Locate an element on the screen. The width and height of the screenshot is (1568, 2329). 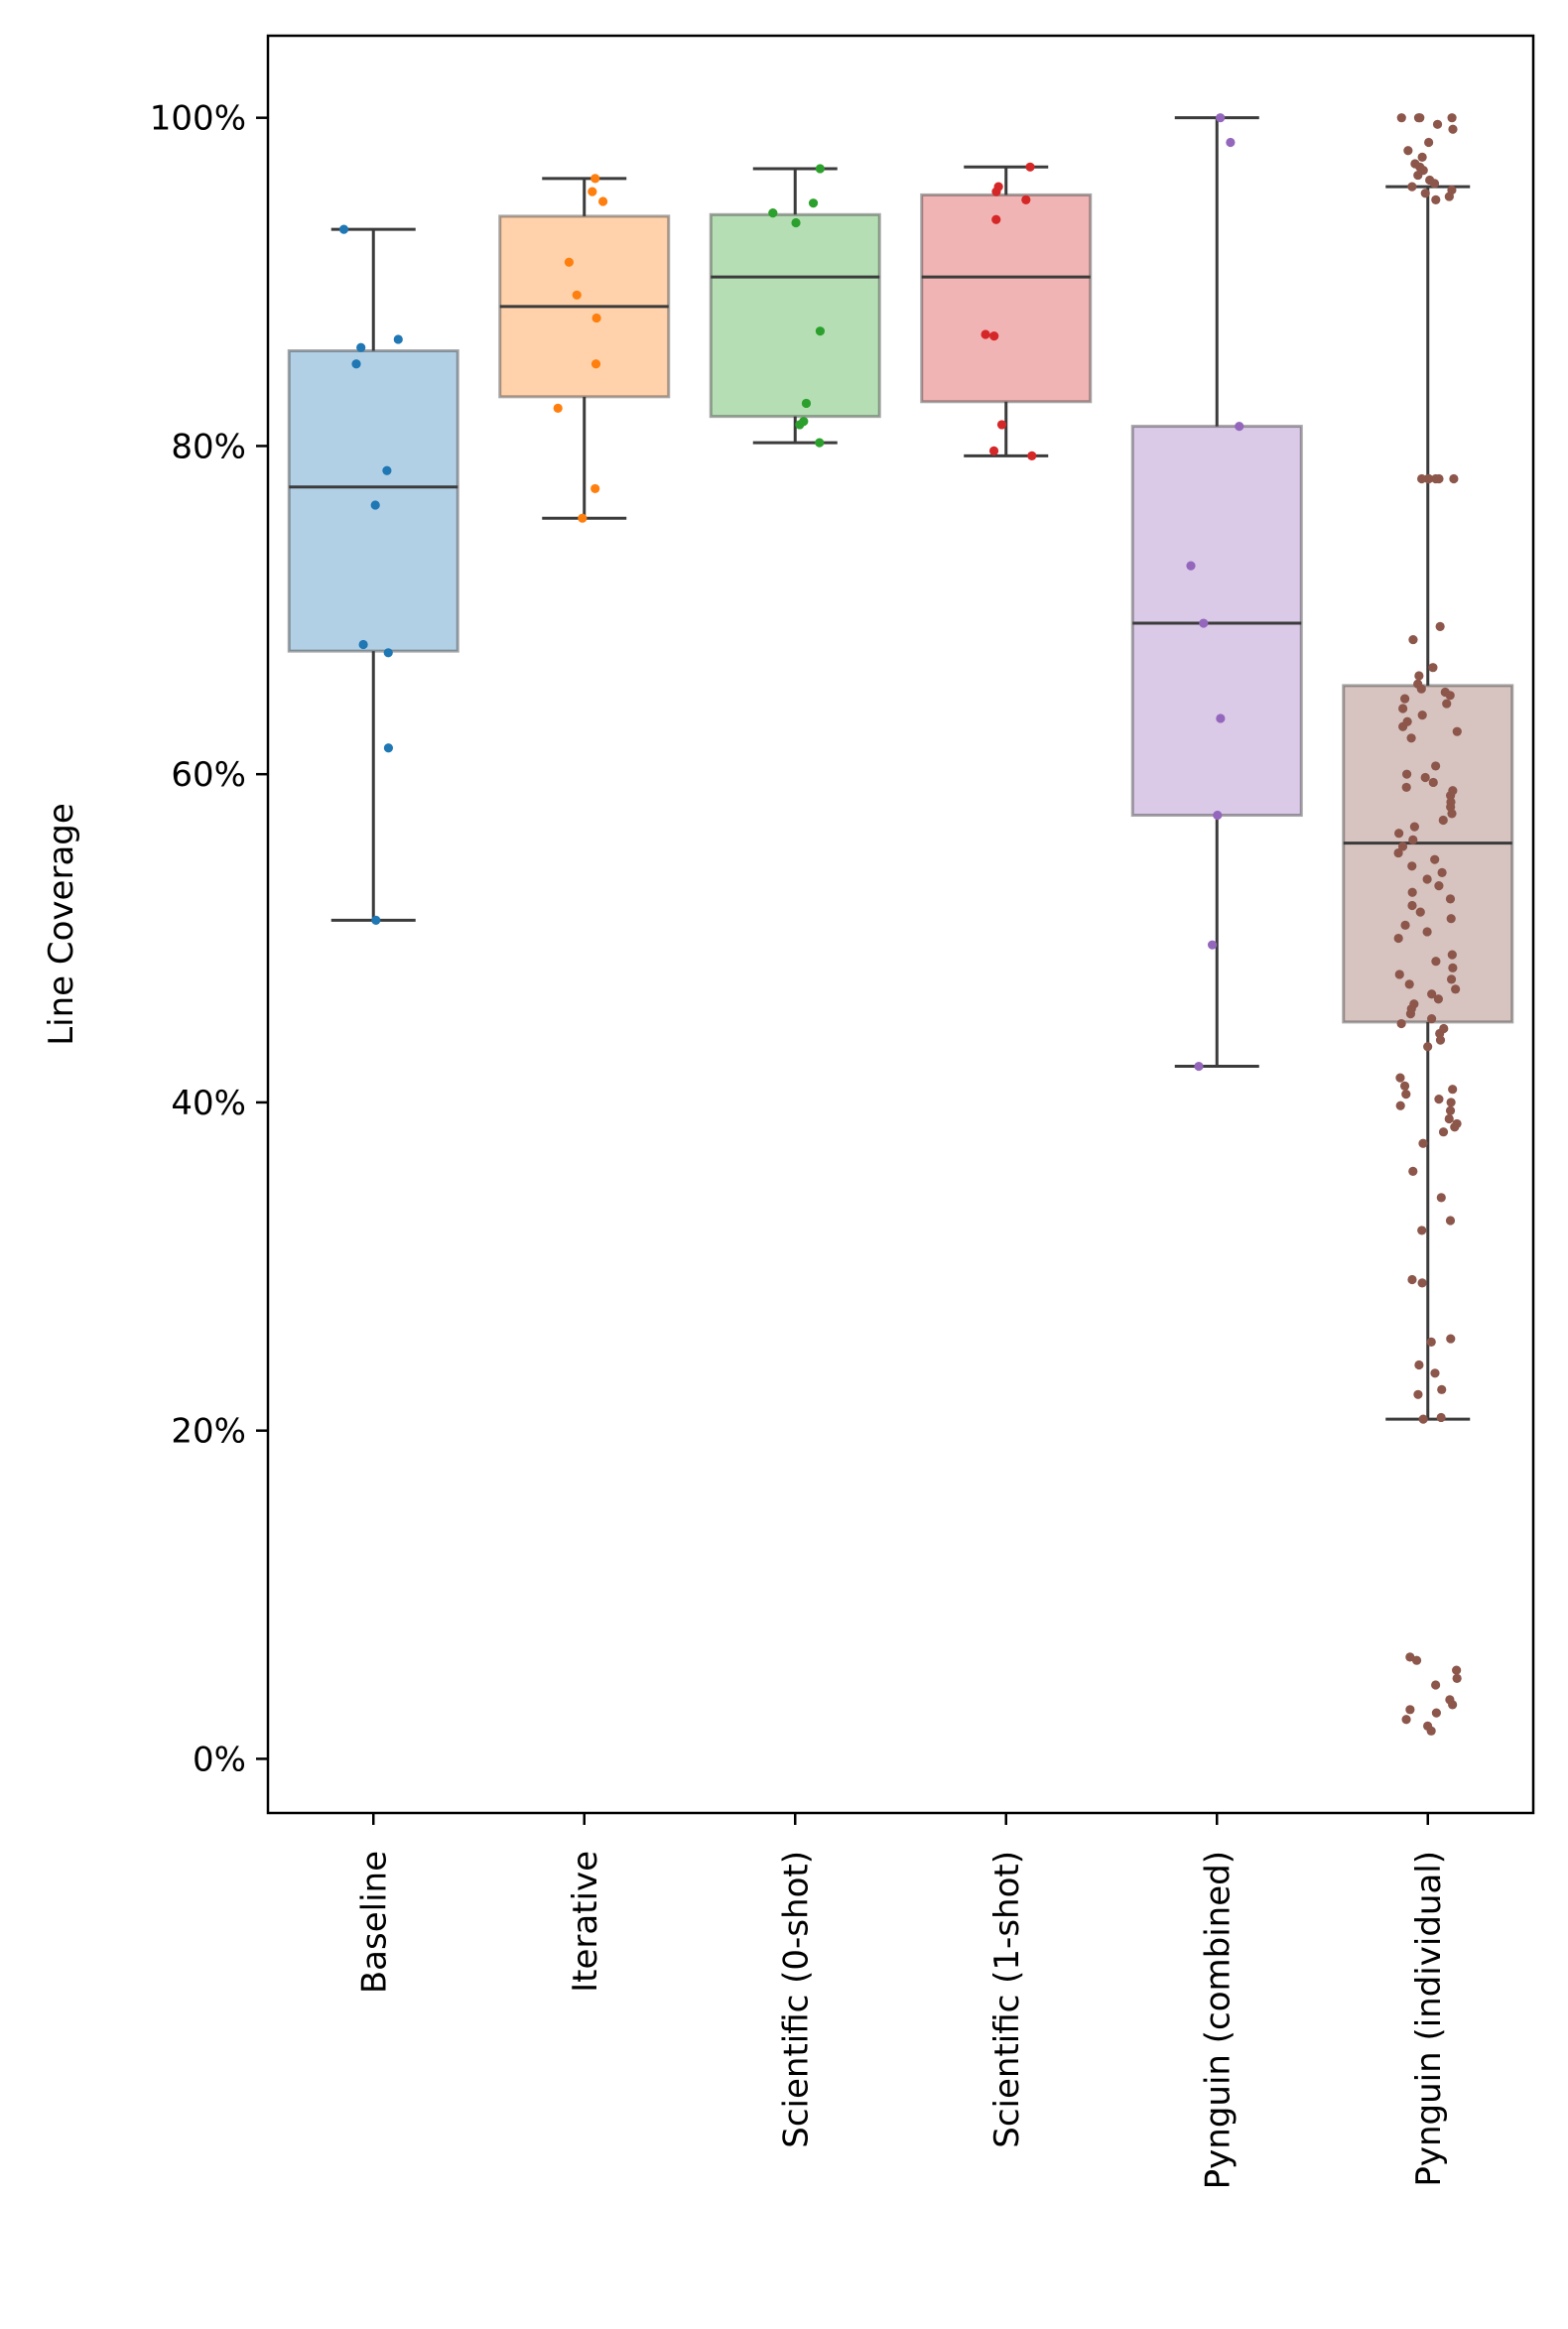
y-tick-label: 100% is located at coordinates (198, 119).